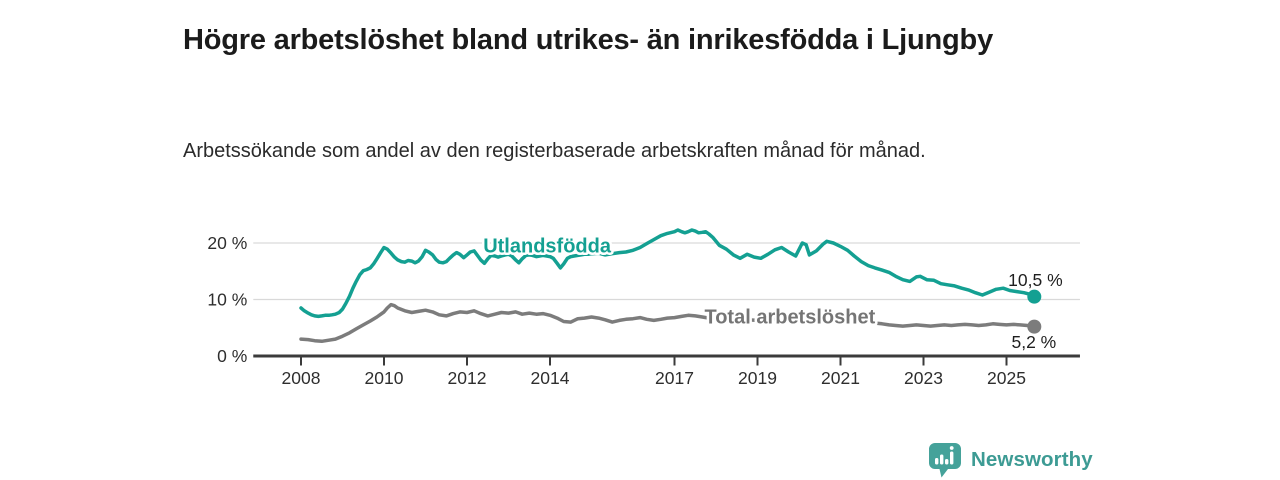  What do you see at coordinates (547, 246) in the screenshot?
I see `series-label-utlandsfodda: Utlandsfödda` at bounding box center [547, 246].